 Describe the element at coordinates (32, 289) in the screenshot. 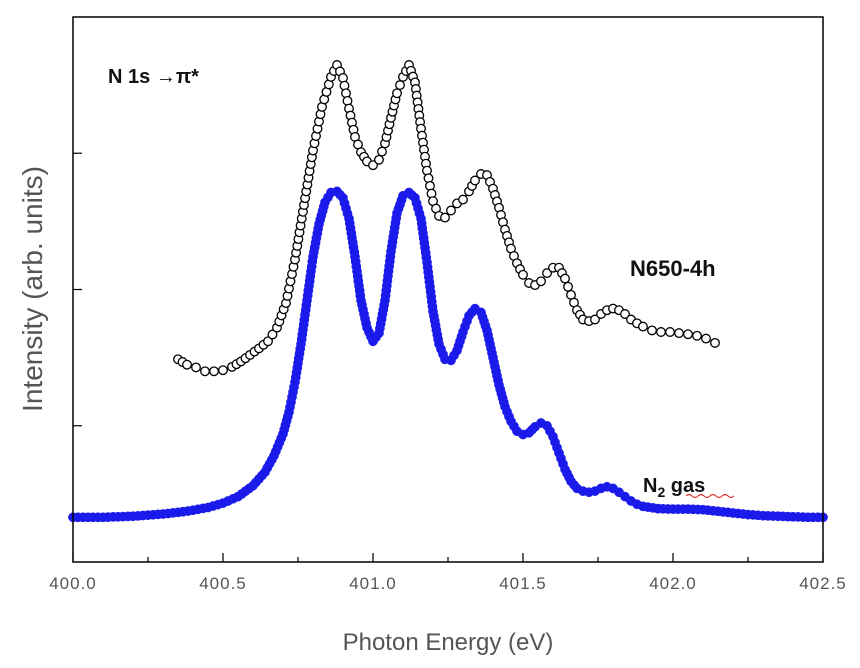

I see `y-axis-title: Intensity (arb. units)` at that location.